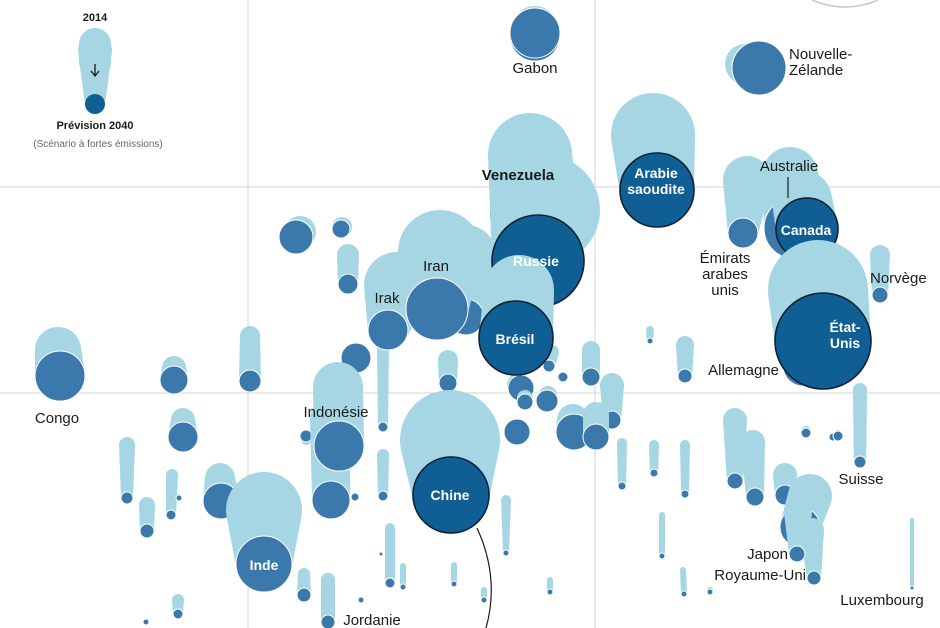  I want to click on country-bubble-37-end, so click(403, 587).